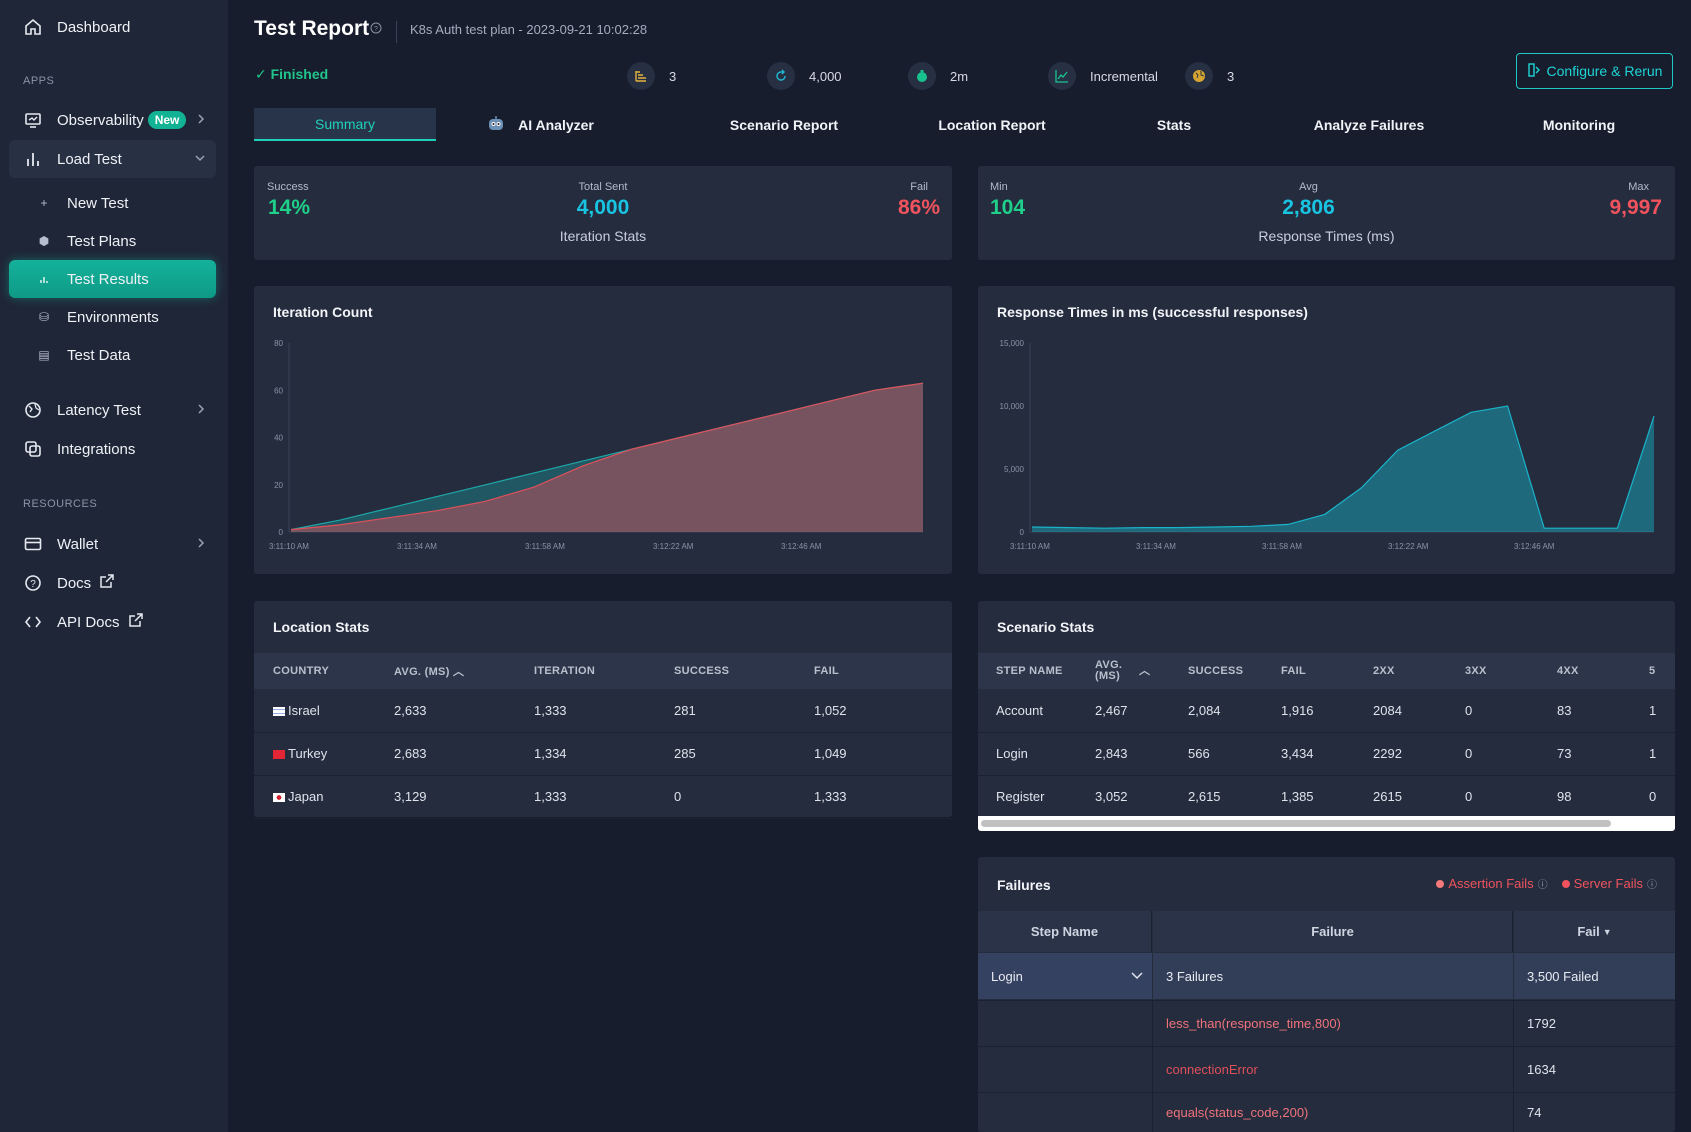 The height and width of the screenshot is (1132, 1691). What do you see at coordinates (1065, 931) in the screenshot?
I see `col-step-name: Step Name` at bounding box center [1065, 931].